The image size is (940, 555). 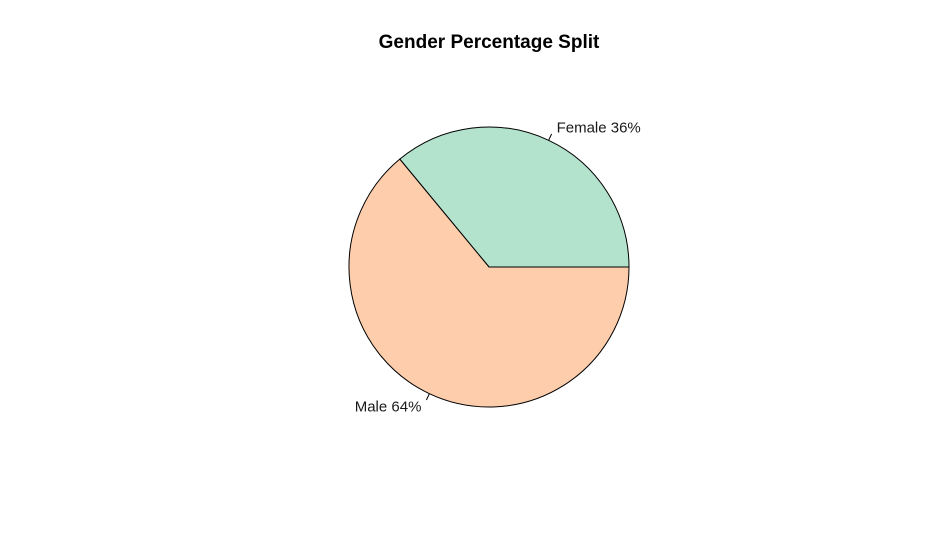 I want to click on chart-title: Gender Percentage Split, so click(x=489, y=42).